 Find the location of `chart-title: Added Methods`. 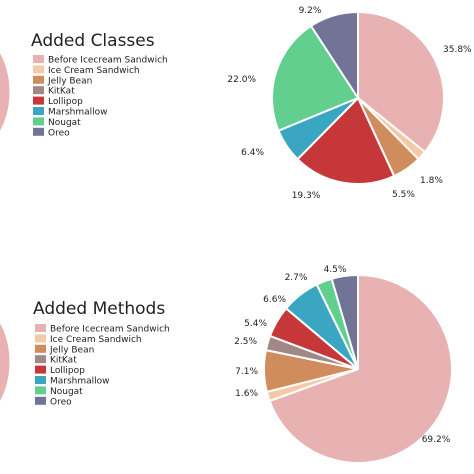

chart-title: Added Methods is located at coordinates (99, 309).